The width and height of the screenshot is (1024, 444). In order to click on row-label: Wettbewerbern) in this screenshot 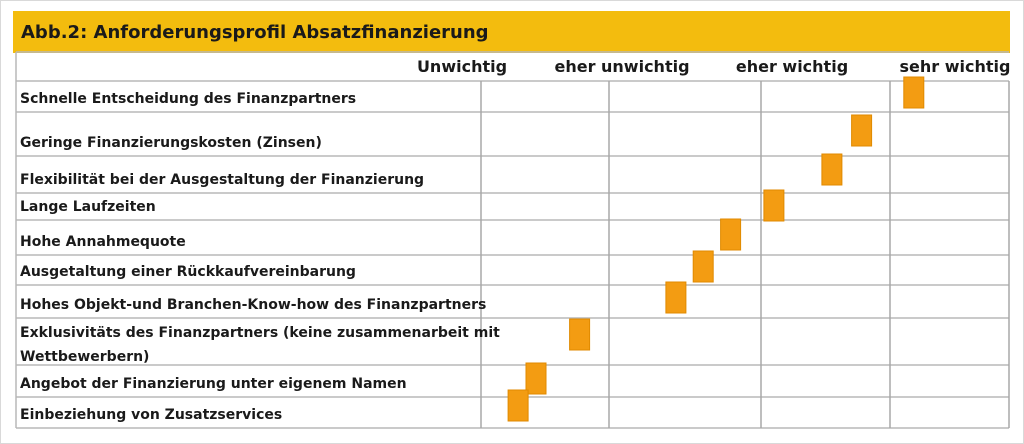, I will do `click(84, 357)`.